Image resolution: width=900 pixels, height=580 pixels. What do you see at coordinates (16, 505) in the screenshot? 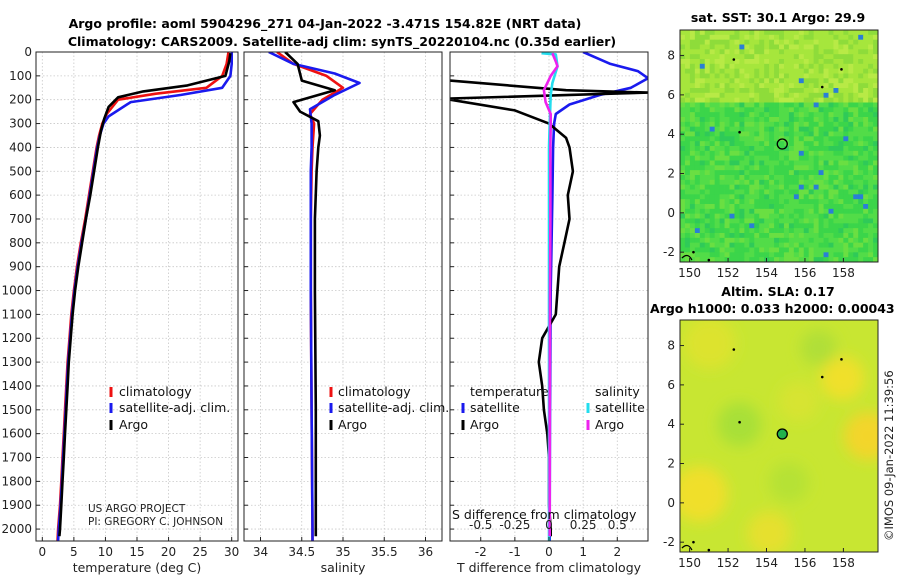
I see `y-tick-label: 1900` at bounding box center [16, 505].